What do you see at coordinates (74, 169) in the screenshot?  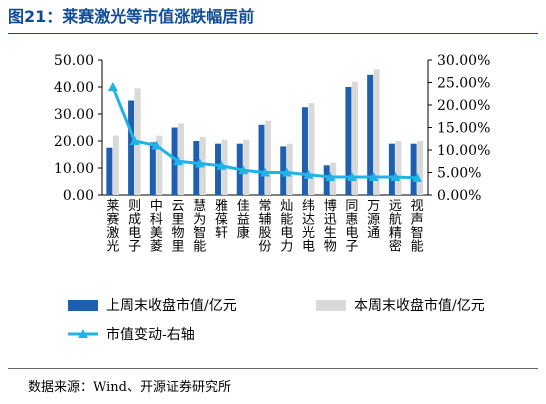 I see `y-left-tick-label: 10.00` at bounding box center [74, 169].